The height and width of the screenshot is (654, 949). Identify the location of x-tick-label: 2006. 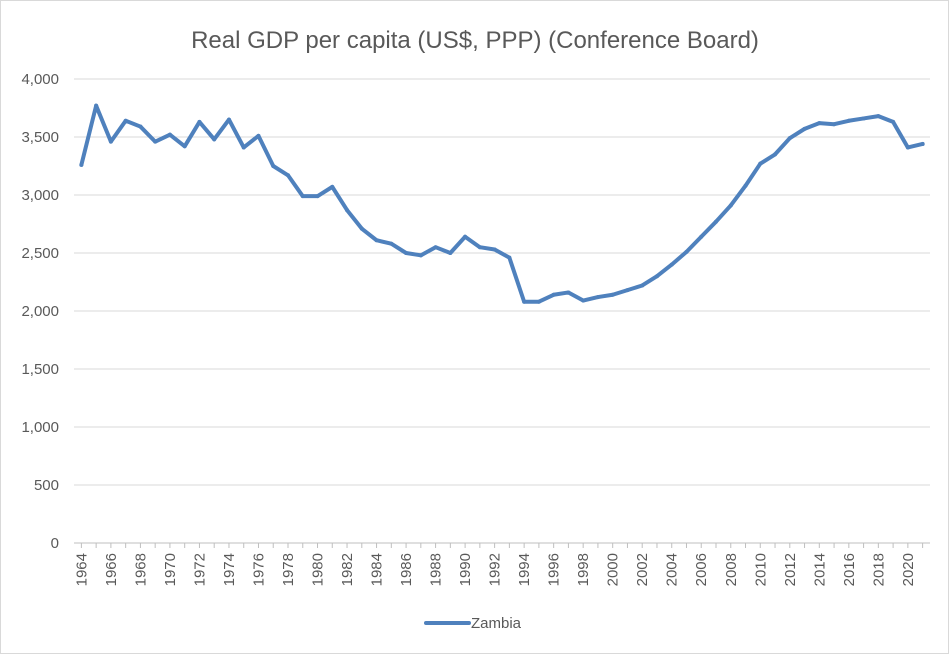
(701, 569).